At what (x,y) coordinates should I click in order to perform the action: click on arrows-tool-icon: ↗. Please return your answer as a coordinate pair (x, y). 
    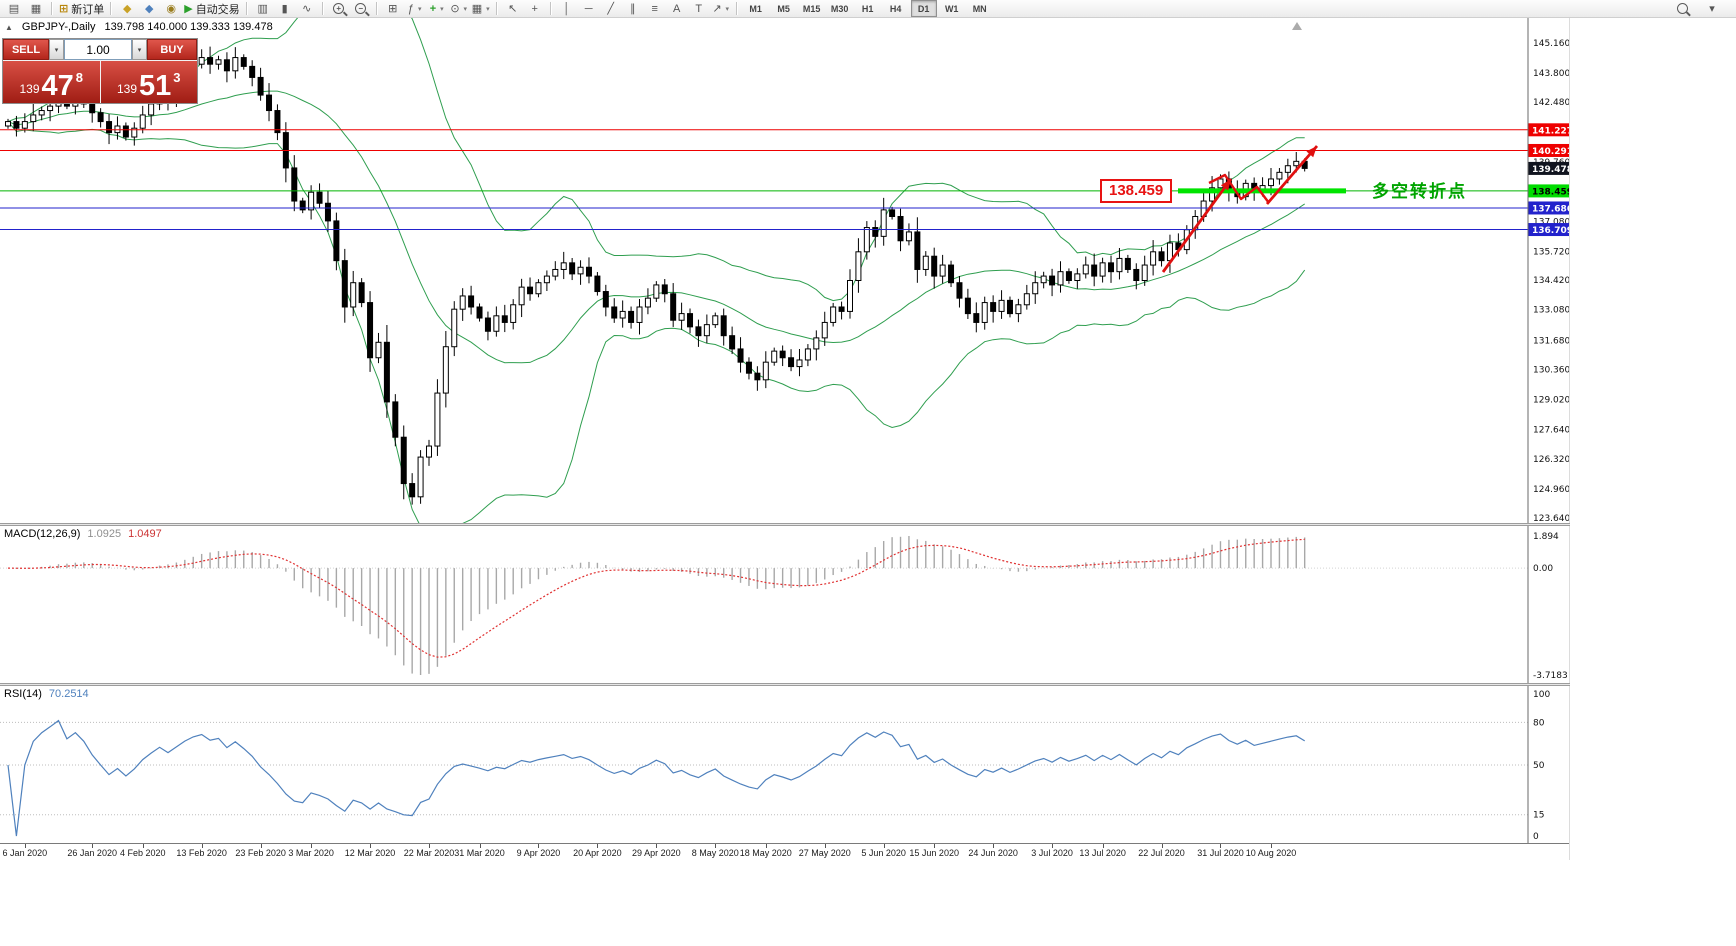
    Looking at the image, I should click on (717, 9).